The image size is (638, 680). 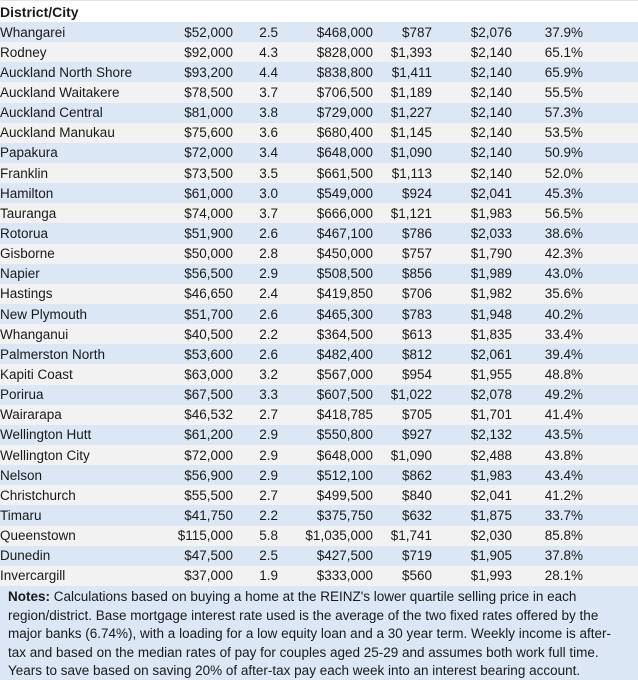 What do you see at coordinates (82, 132) in the screenshot?
I see `district-cell: Auckland Manukau` at bounding box center [82, 132].